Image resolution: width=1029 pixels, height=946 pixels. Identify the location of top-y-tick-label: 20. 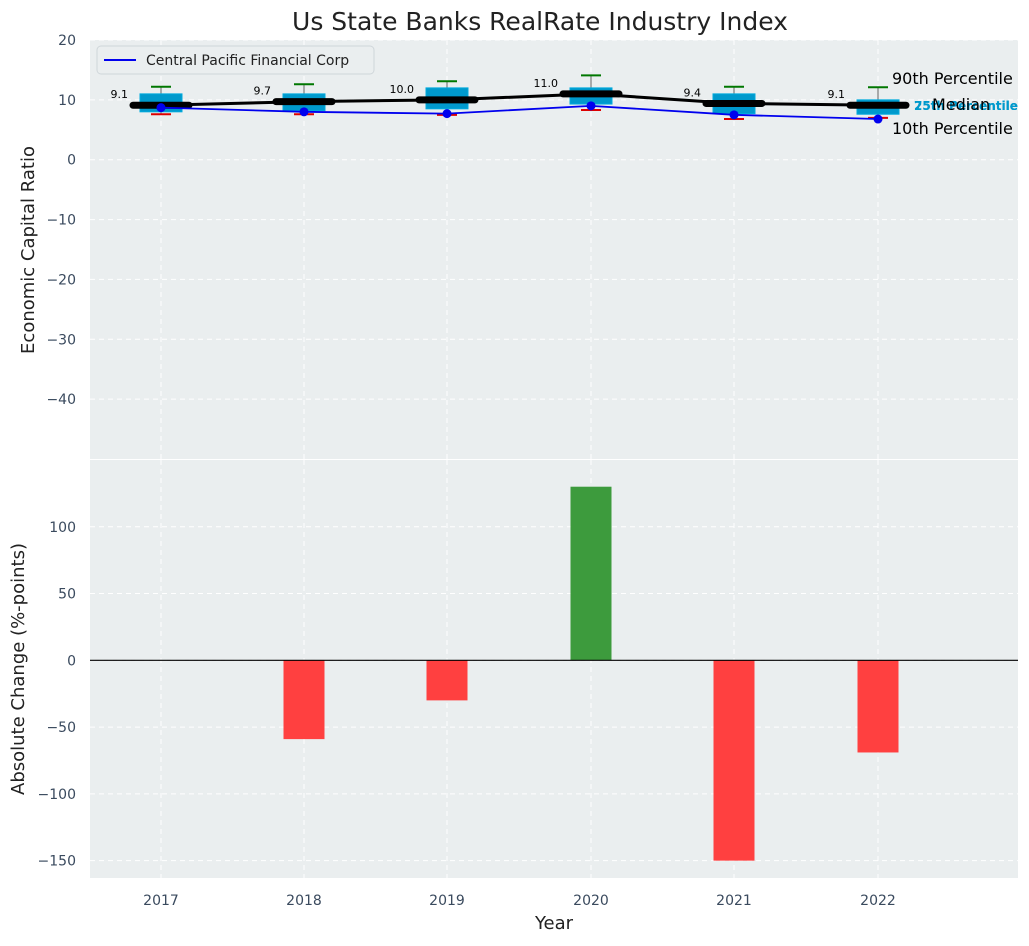
(67, 41).